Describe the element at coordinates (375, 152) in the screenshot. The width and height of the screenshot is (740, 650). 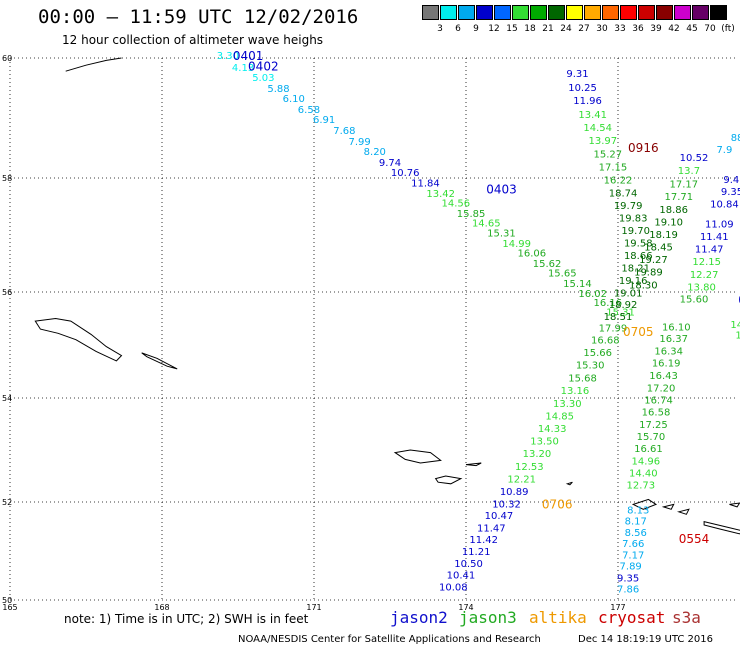
I see `swh-value: 8.20` at that location.